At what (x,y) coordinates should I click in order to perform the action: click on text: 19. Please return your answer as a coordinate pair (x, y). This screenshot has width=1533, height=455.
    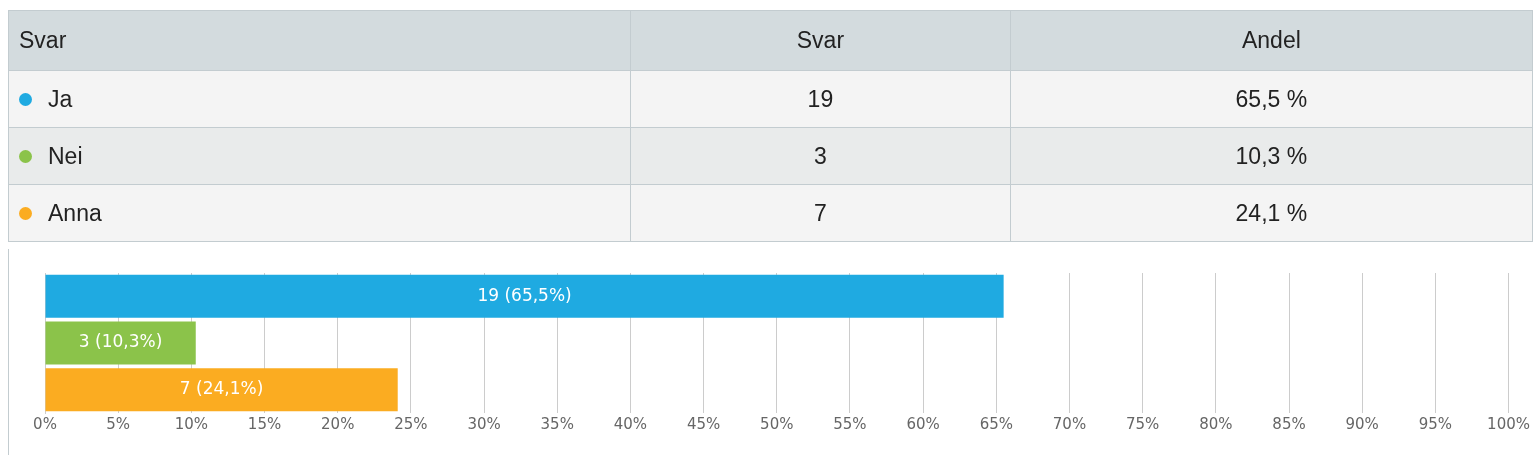
    Looking at the image, I should click on (820, 99).